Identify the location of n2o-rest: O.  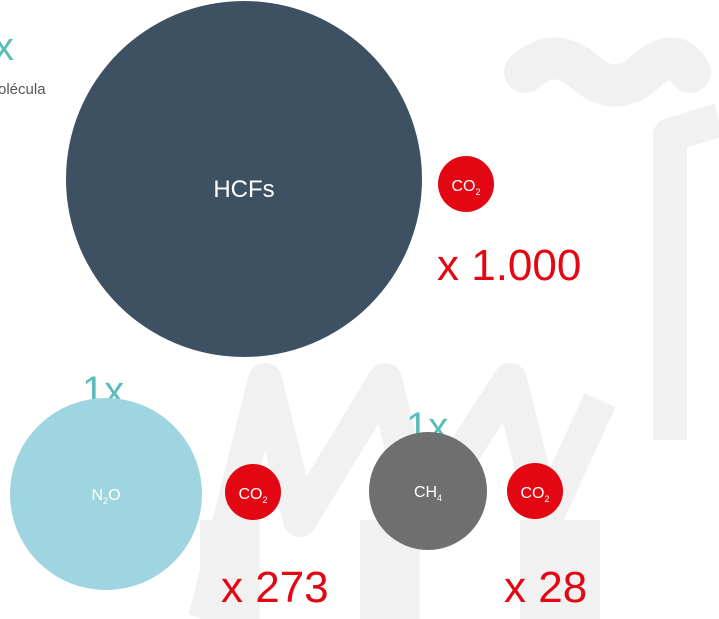
(114, 495).